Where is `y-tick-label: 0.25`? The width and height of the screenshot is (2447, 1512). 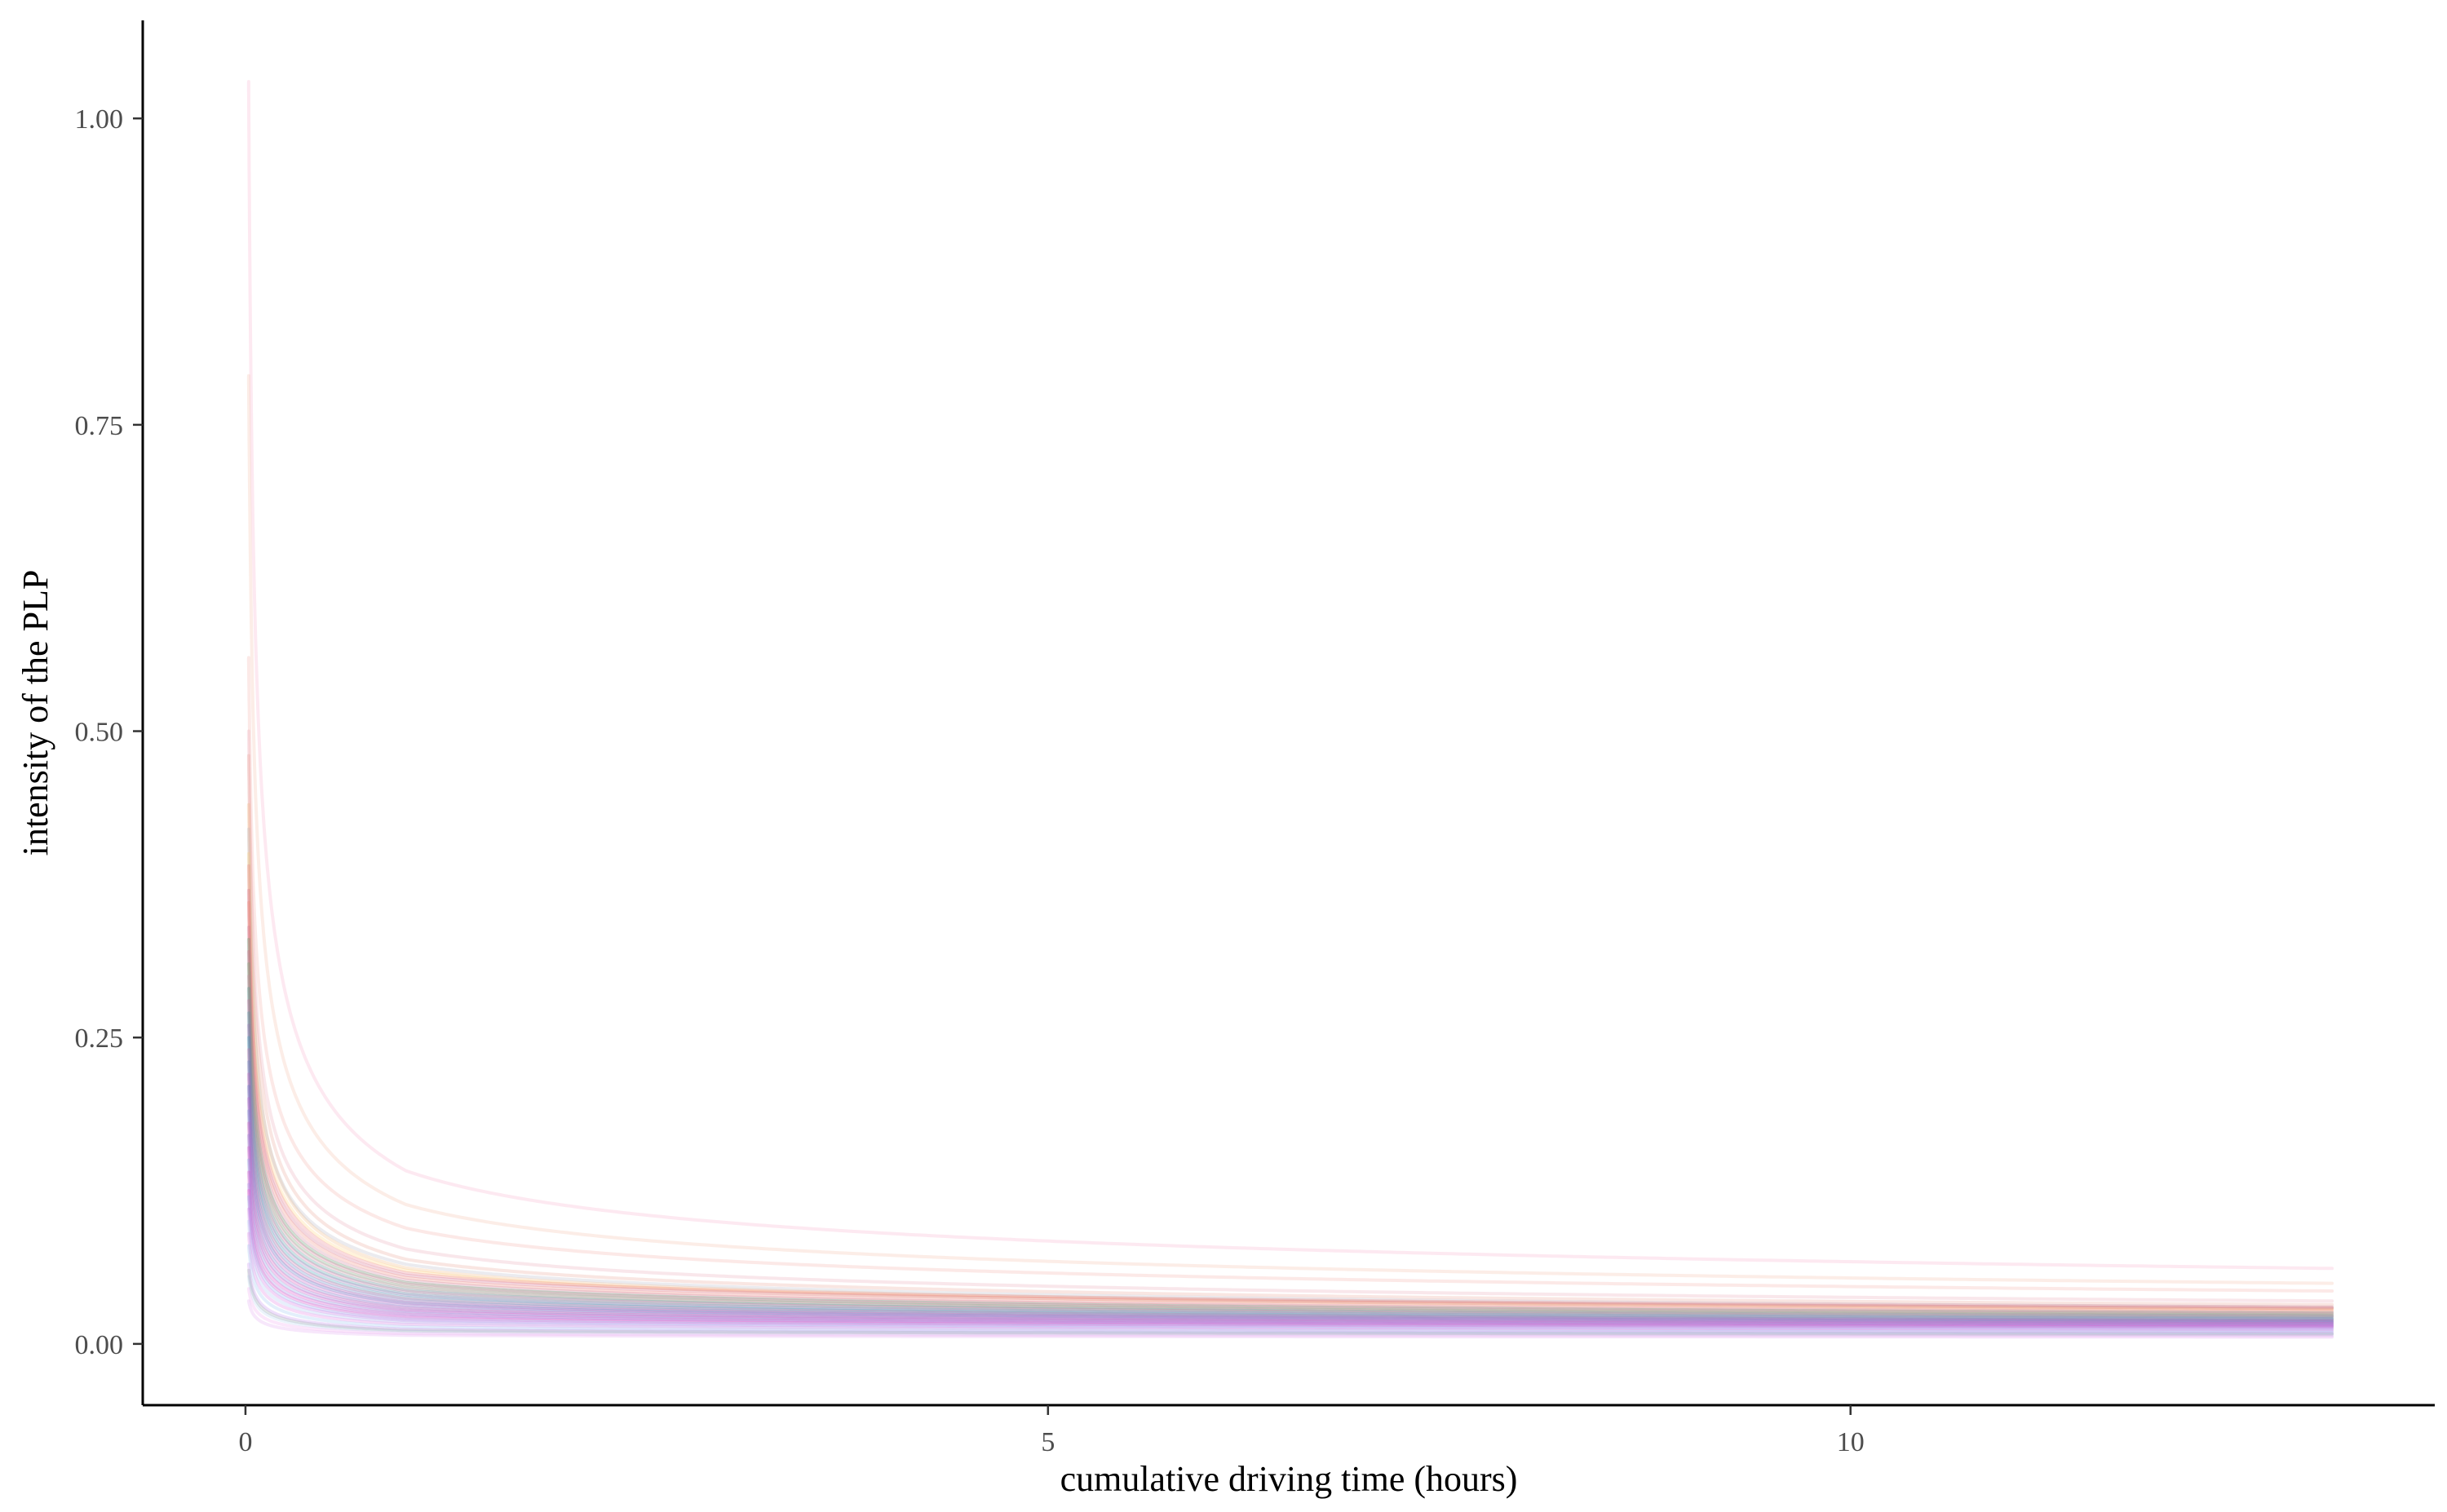 y-tick-label: 0.25 is located at coordinates (99, 1038).